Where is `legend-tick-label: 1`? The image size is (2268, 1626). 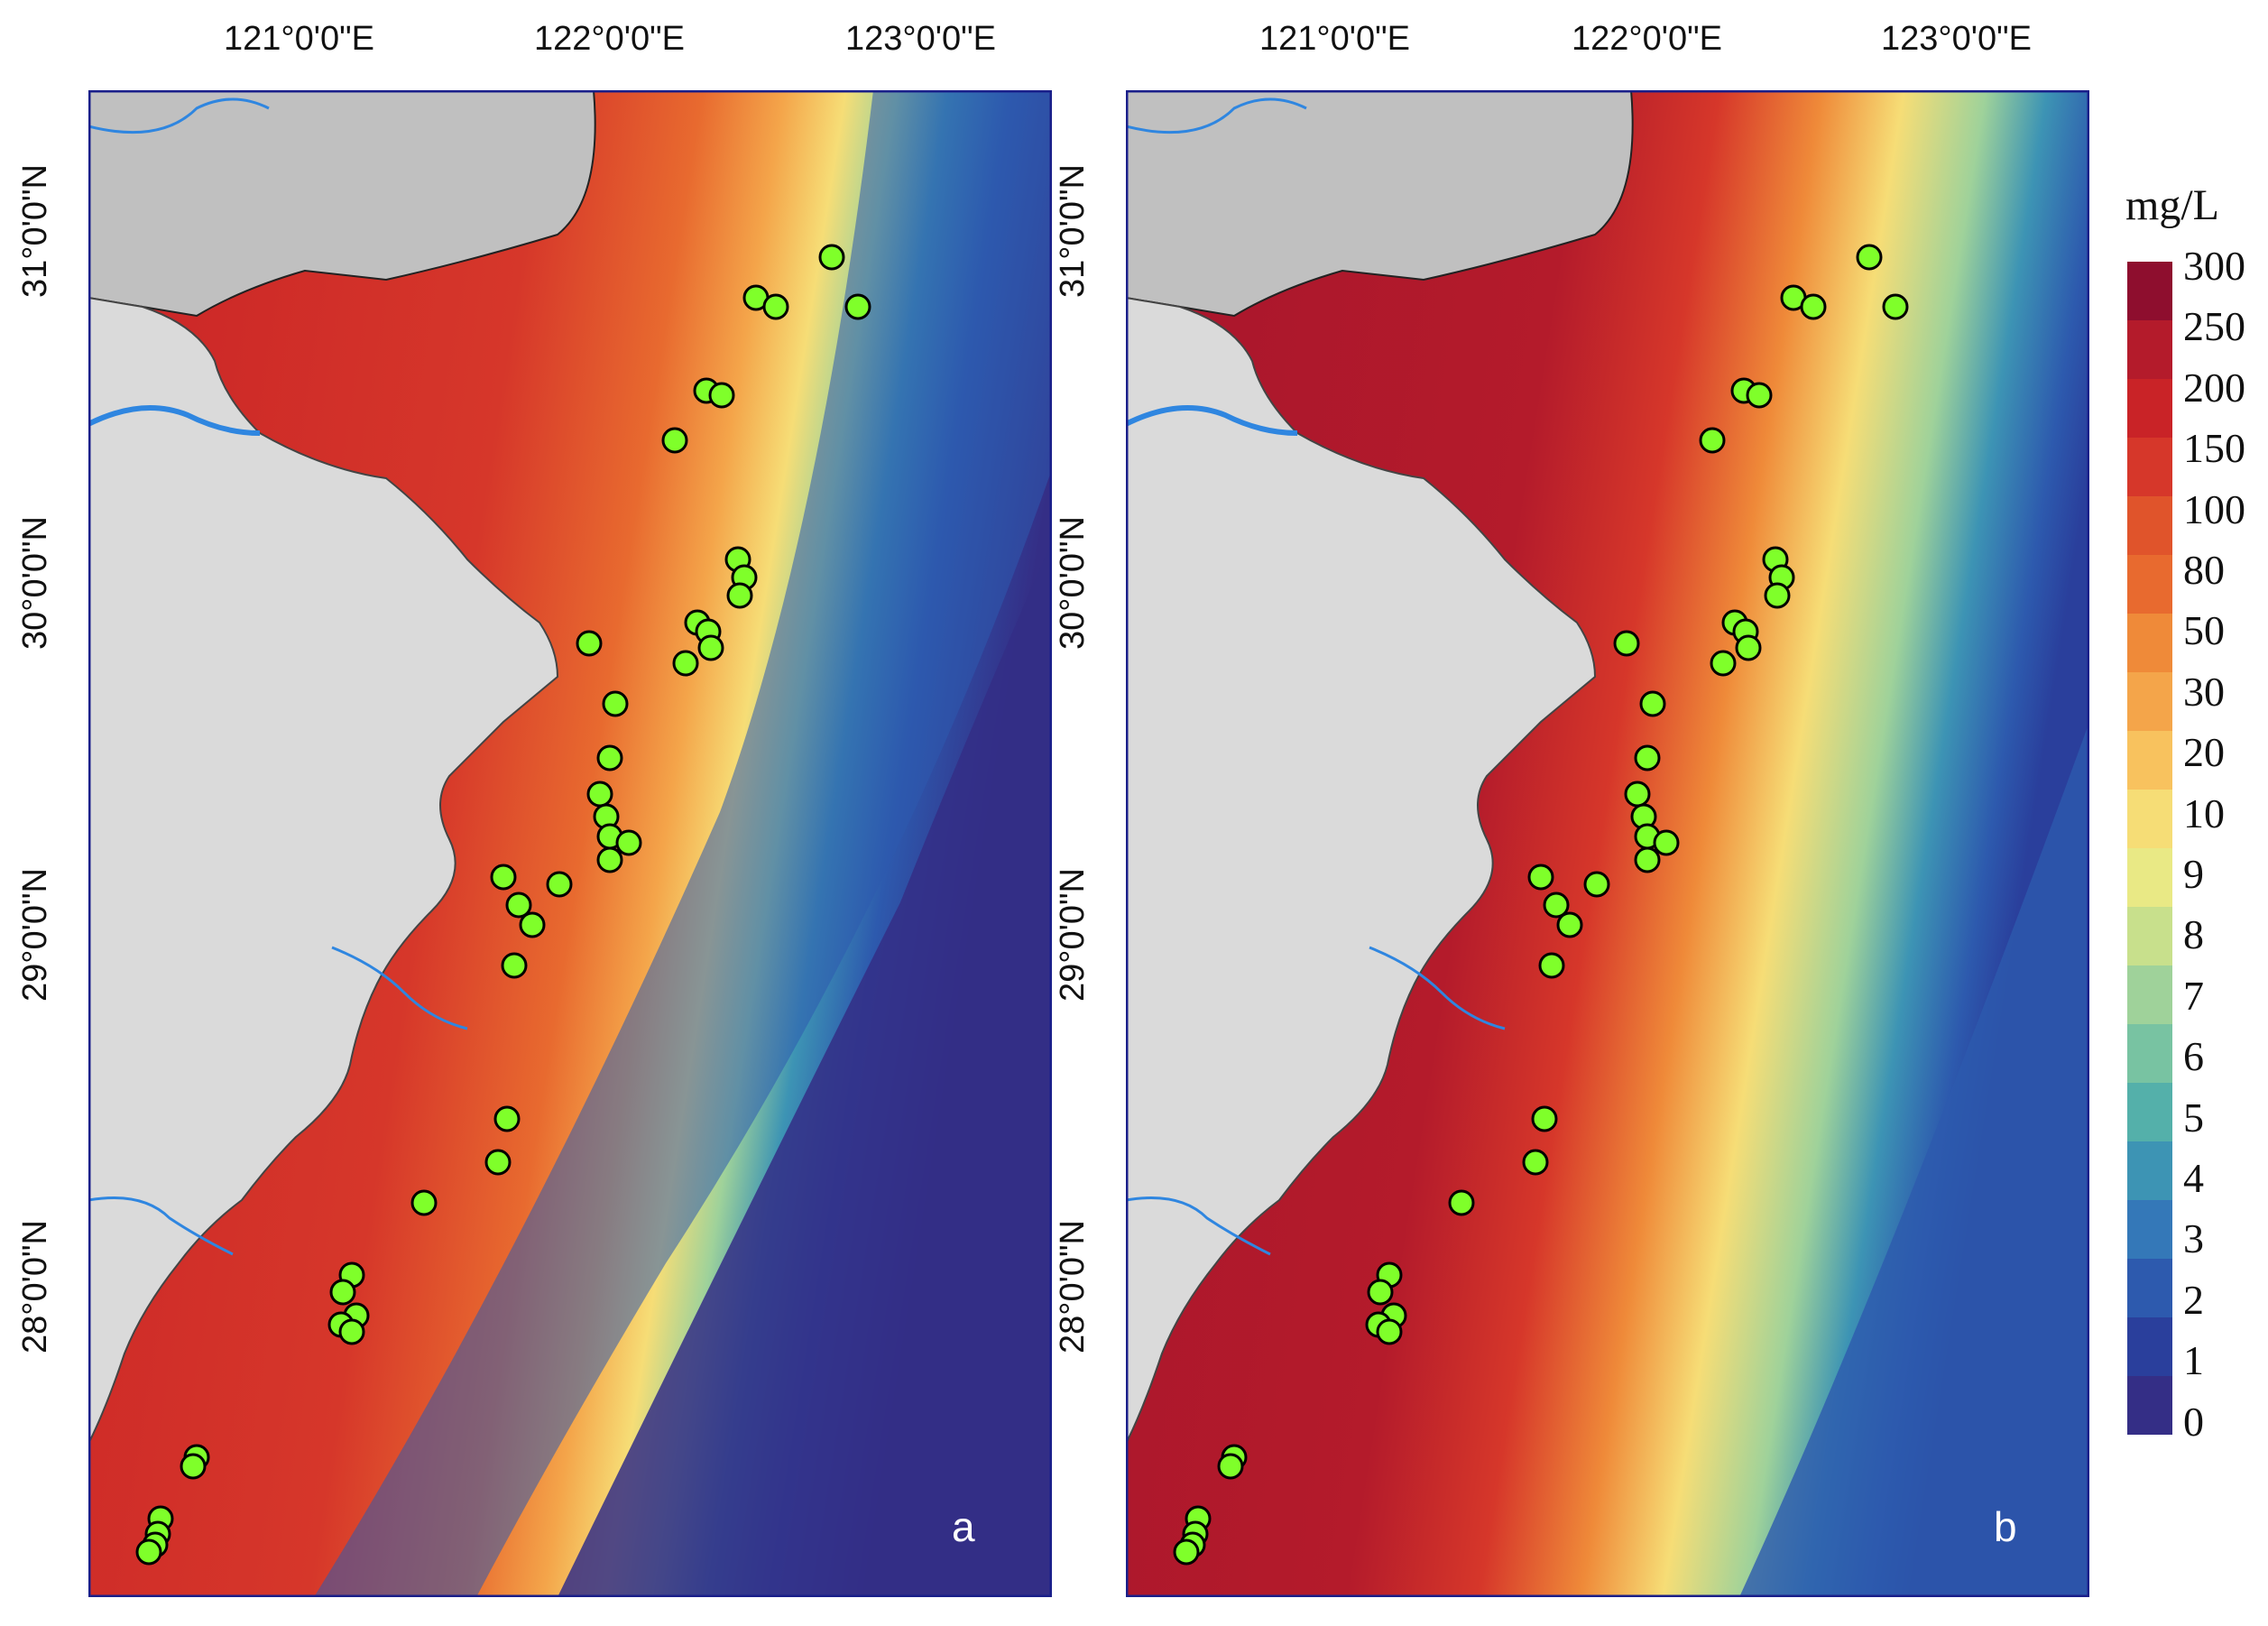
legend-tick-label: 1 is located at coordinates (2193, 1360).